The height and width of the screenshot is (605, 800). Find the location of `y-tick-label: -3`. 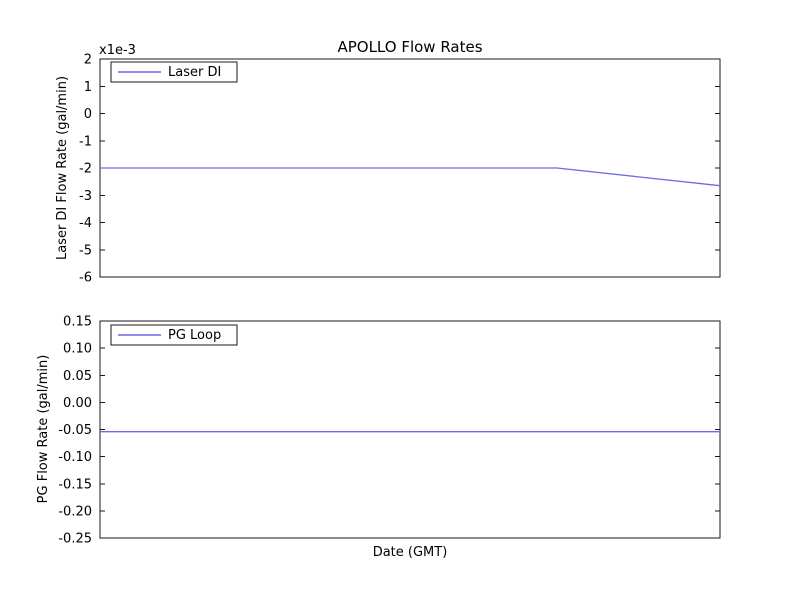

y-tick-label: -3 is located at coordinates (85, 196).